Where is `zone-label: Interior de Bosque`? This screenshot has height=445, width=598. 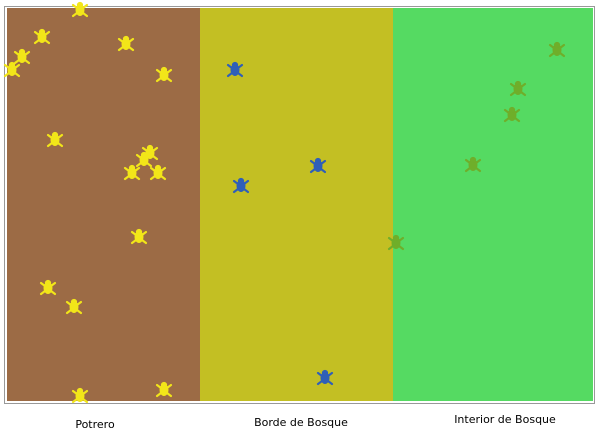 zone-label: Interior de Bosque is located at coordinates (505, 419).